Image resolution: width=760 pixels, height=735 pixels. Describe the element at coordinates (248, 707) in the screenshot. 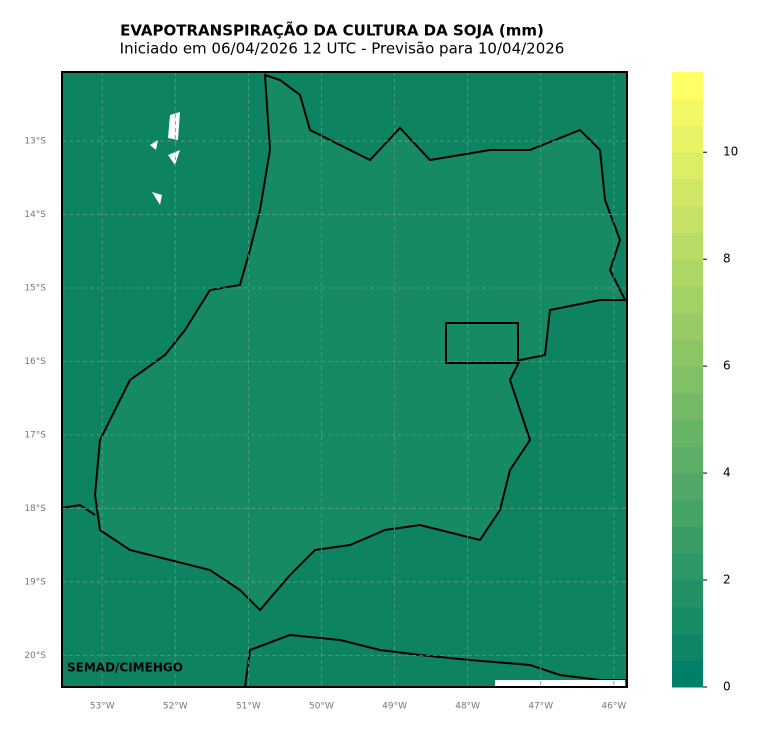

I see `lon-label: 51°W` at that location.